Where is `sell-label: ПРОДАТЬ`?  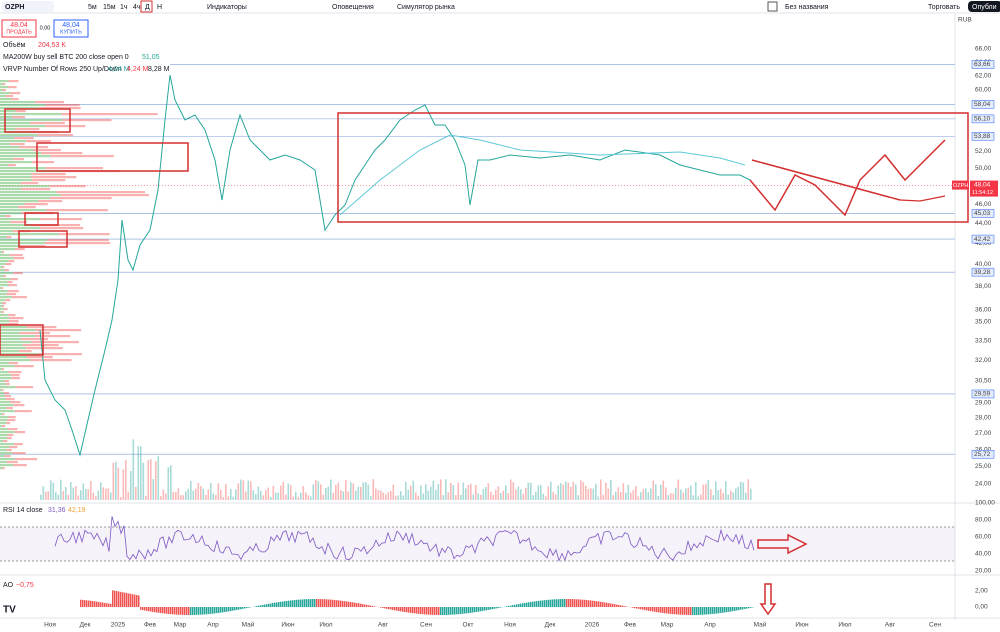 sell-label: ПРОДАТЬ is located at coordinates (19, 32).